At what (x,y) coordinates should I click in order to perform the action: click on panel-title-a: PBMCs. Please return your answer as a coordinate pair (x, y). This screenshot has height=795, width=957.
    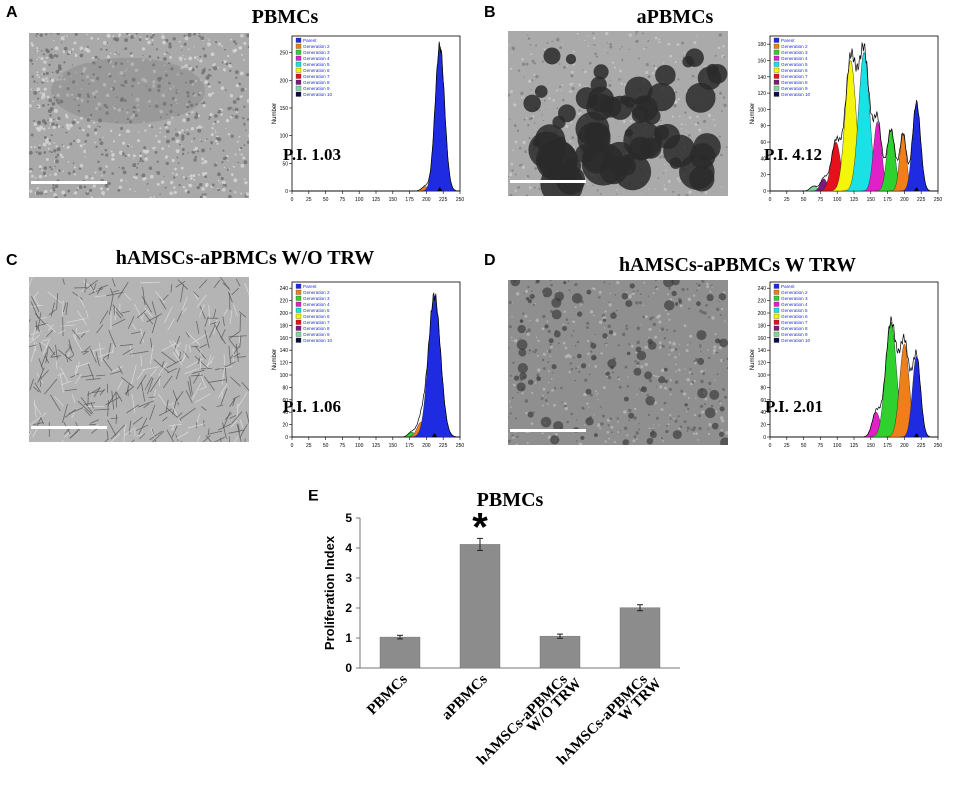
    Looking at the image, I should click on (285, 17).